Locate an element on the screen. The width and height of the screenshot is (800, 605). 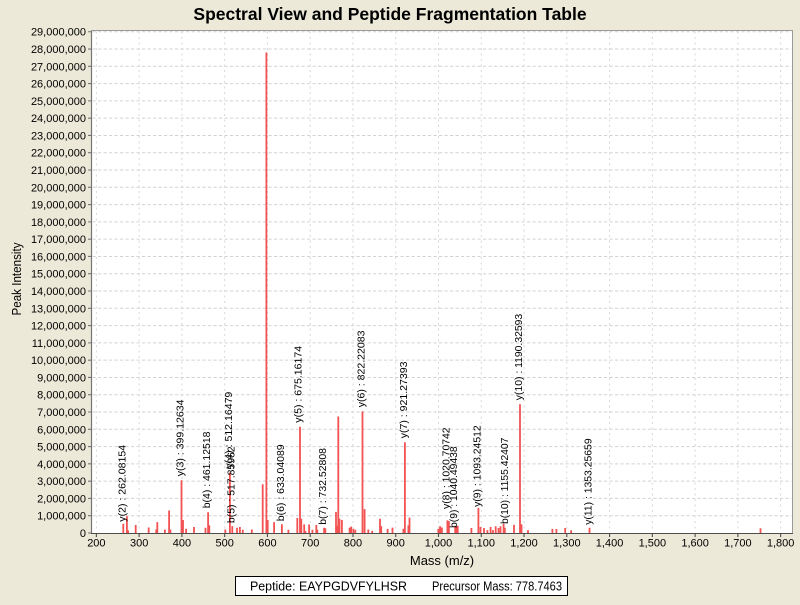
svg-text: 1,000,000 is located at coordinates (61, 517).